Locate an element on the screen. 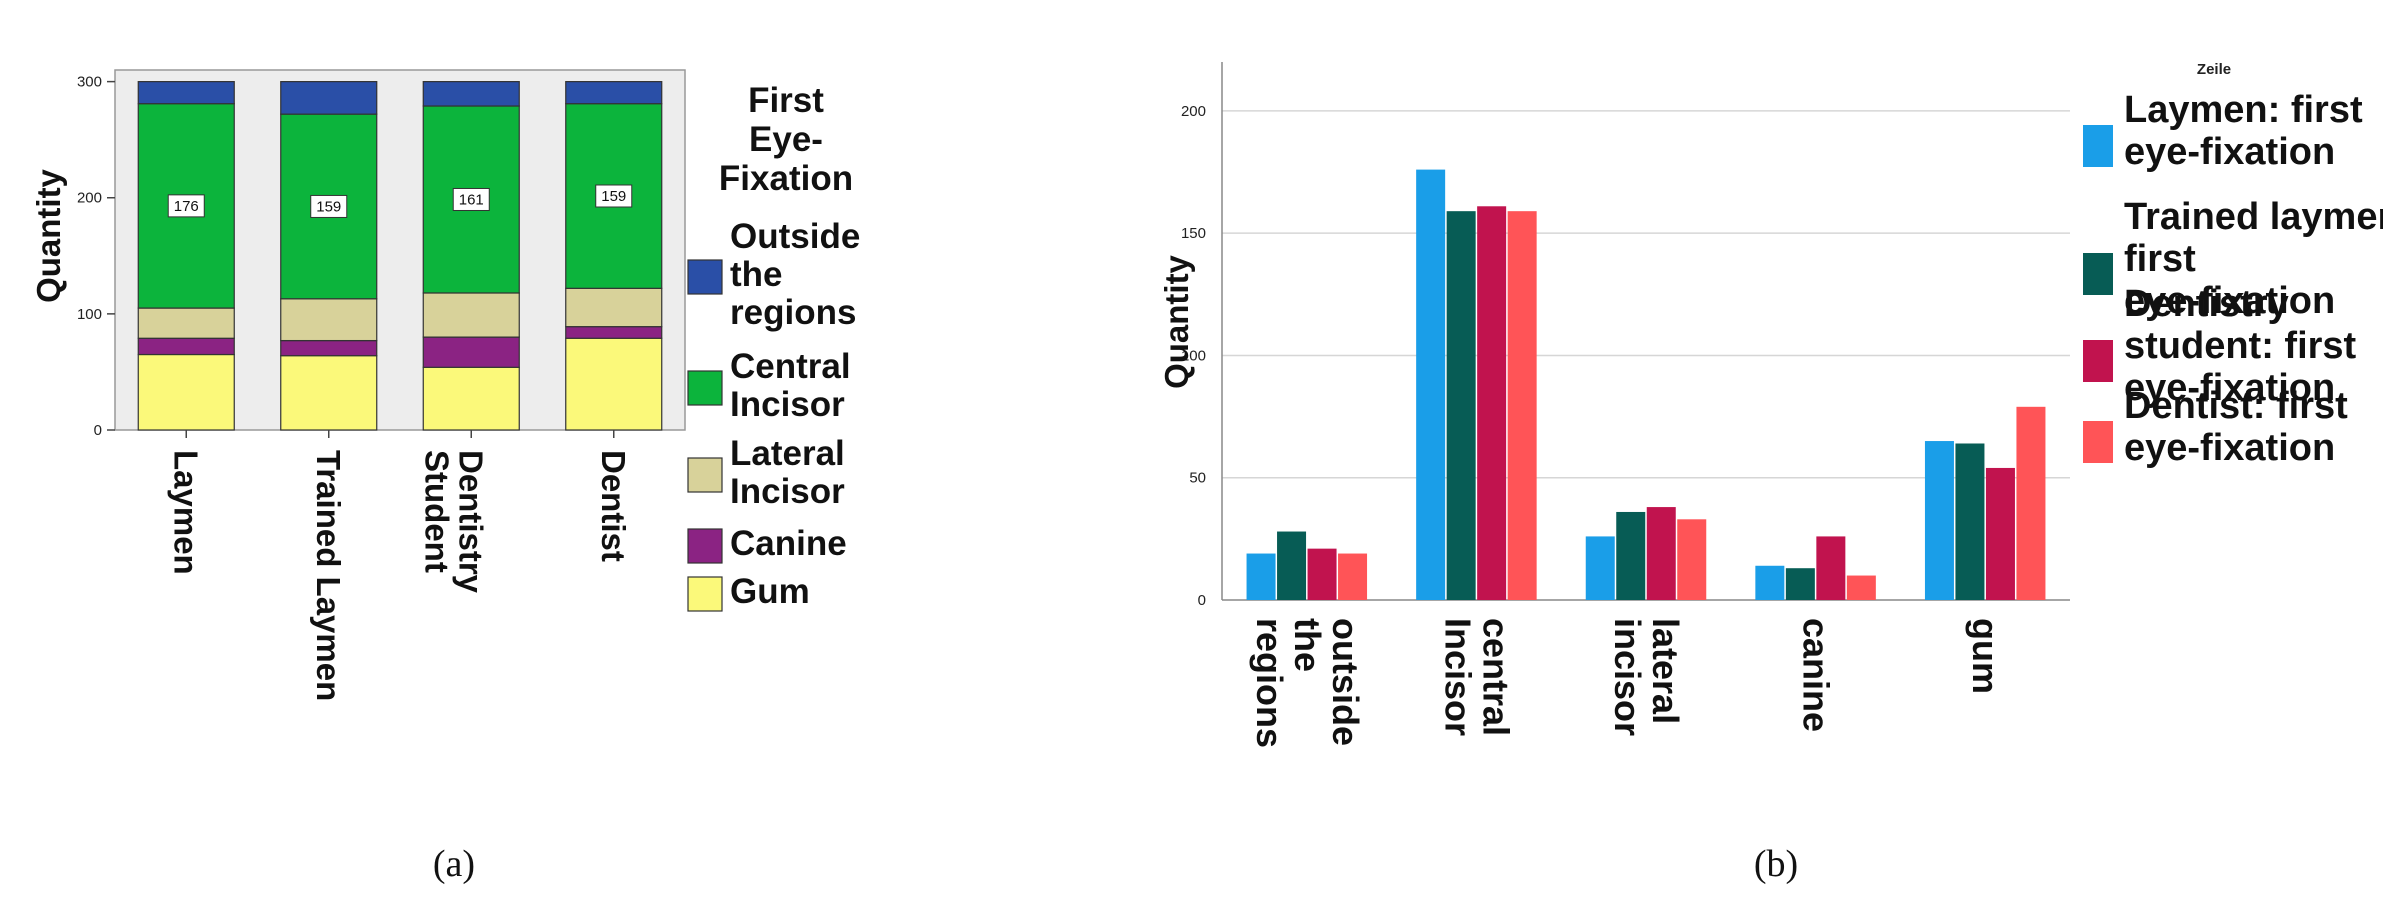 The width and height of the screenshot is (2383, 914). chart-b-x-label-word: regions is located at coordinates (1269, 683).